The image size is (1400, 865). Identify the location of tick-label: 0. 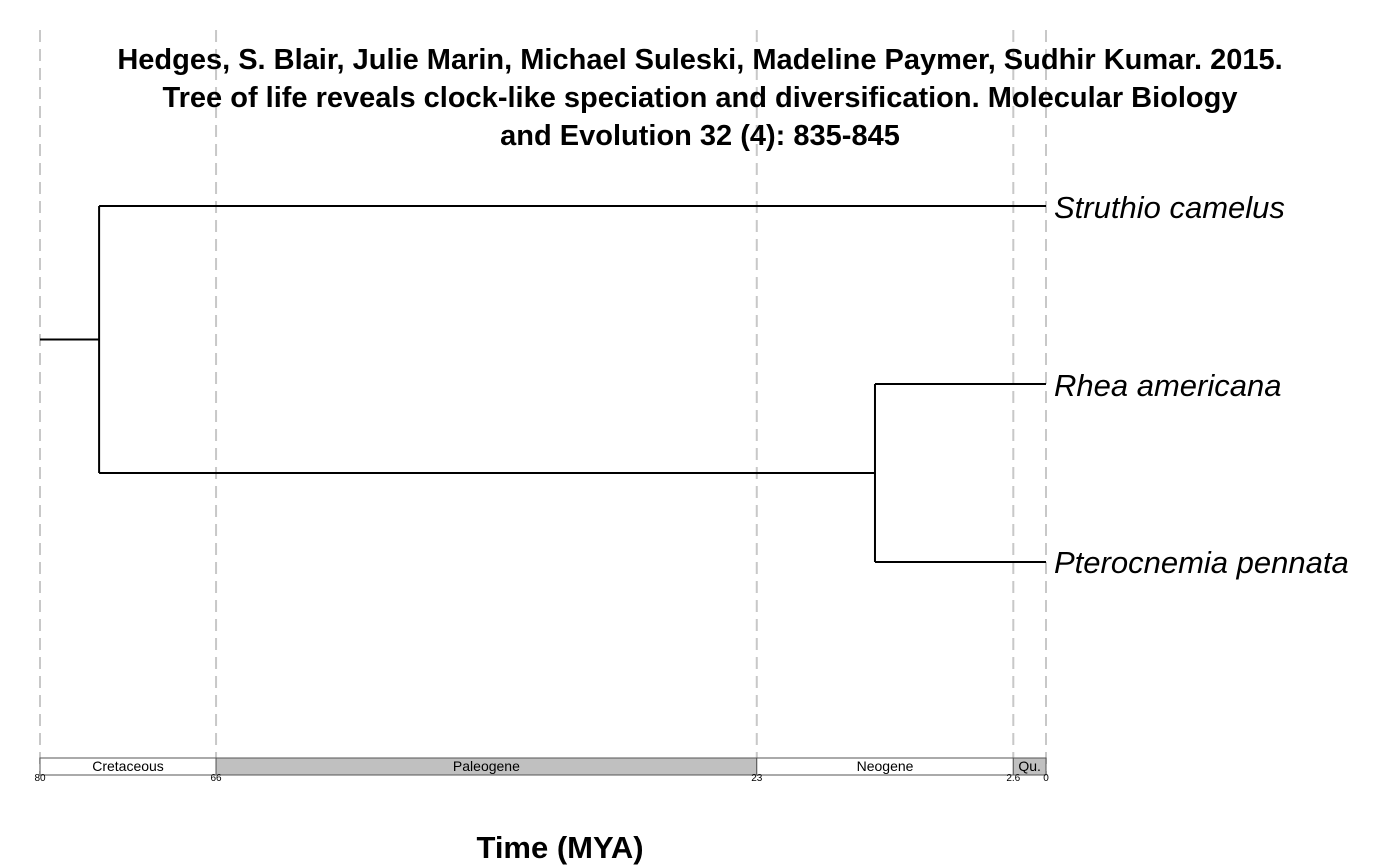
(1046, 778).